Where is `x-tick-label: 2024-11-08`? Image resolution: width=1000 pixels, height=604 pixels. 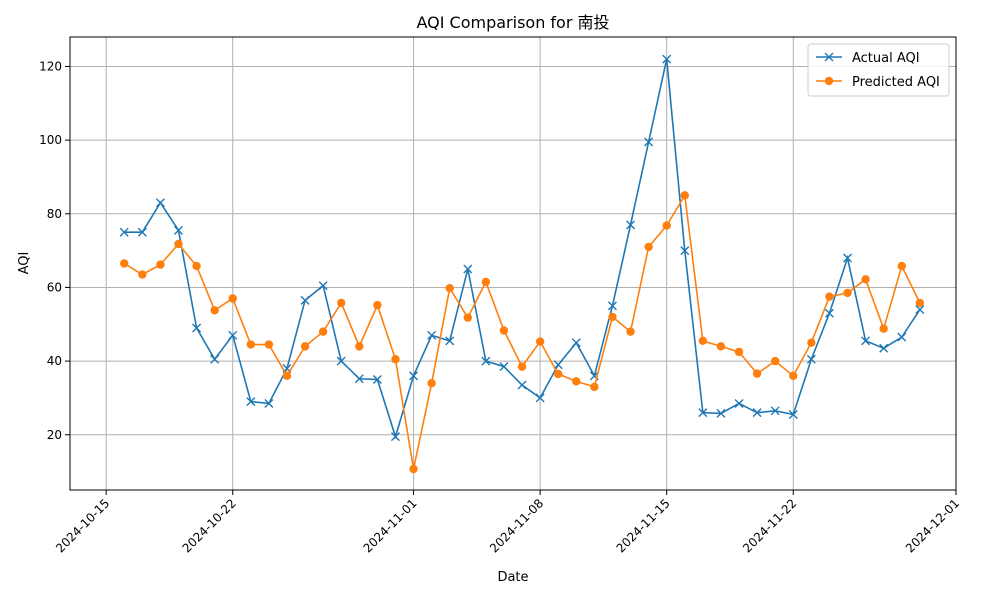
x-tick-label: 2024-11-08 is located at coordinates (516, 525).